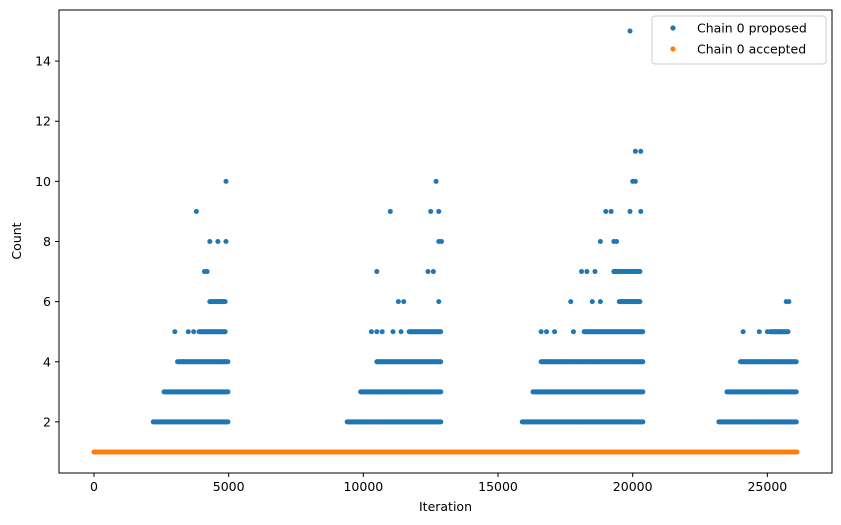  I want to click on x-tick-label: 15000, so click(498, 486).